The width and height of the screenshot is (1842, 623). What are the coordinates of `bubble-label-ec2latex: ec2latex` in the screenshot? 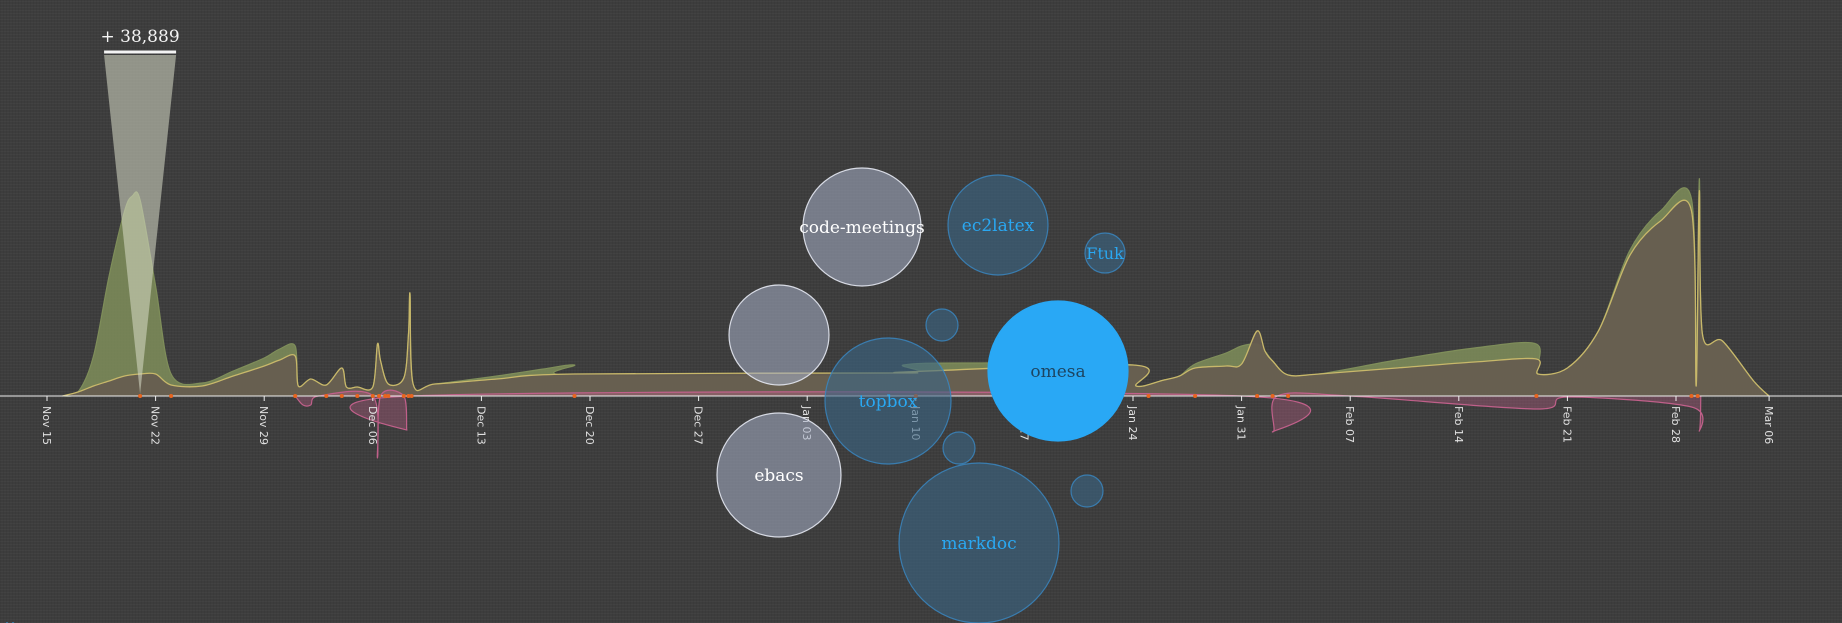 It's located at (998, 226).